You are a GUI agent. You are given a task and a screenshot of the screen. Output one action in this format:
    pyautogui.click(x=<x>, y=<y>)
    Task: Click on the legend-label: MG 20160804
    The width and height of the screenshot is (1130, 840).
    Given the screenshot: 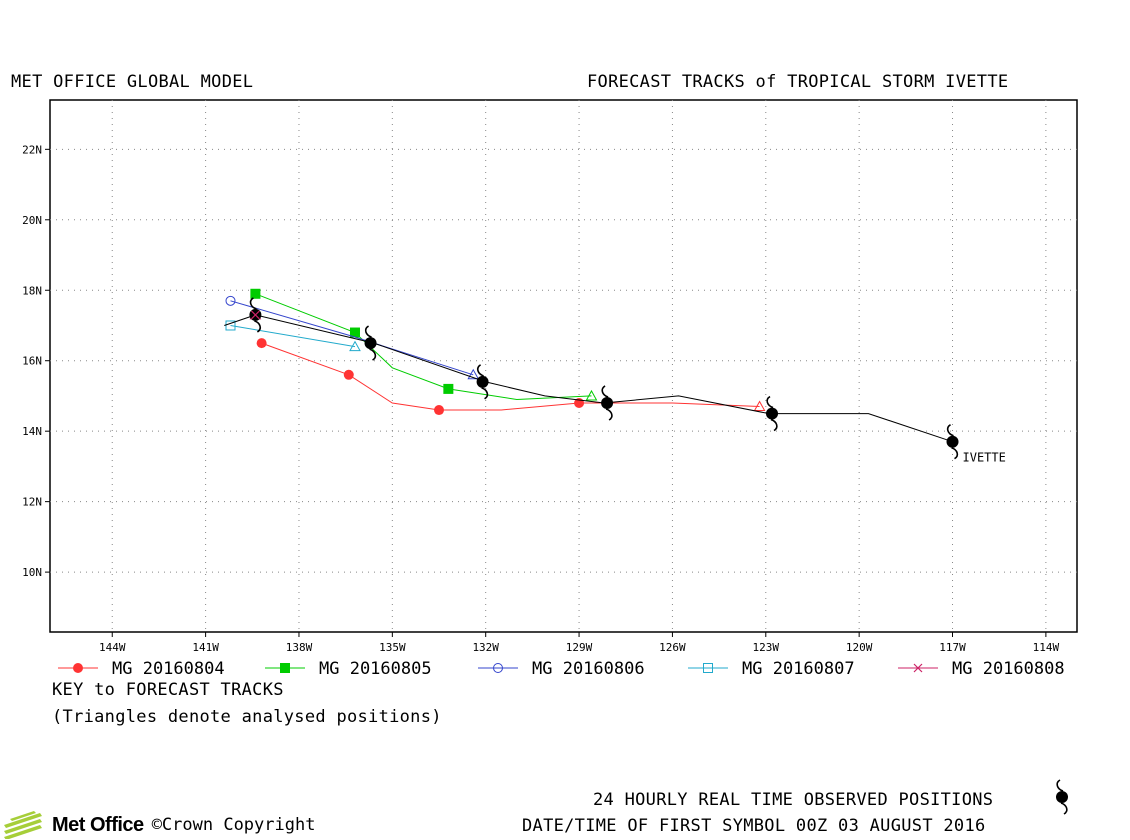 What is the action you would take?
    pyautogui.click(x=168, y=669)
    